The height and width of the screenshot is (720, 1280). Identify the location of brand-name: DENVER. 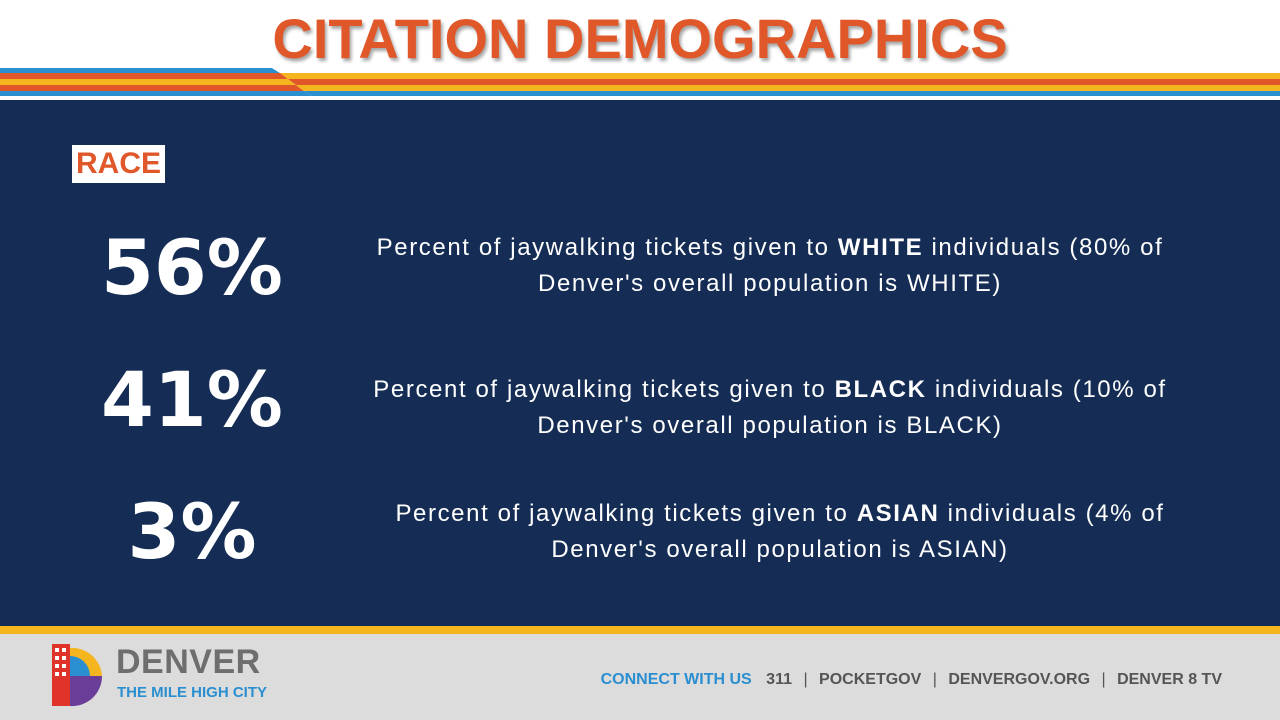
(188, 662).